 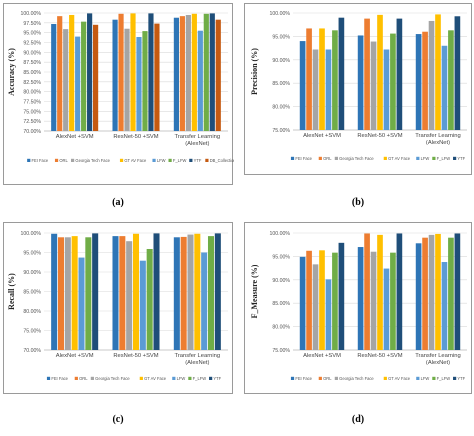 I want to click on y-tick-label: 95.00%, so click(x=32, y=254).